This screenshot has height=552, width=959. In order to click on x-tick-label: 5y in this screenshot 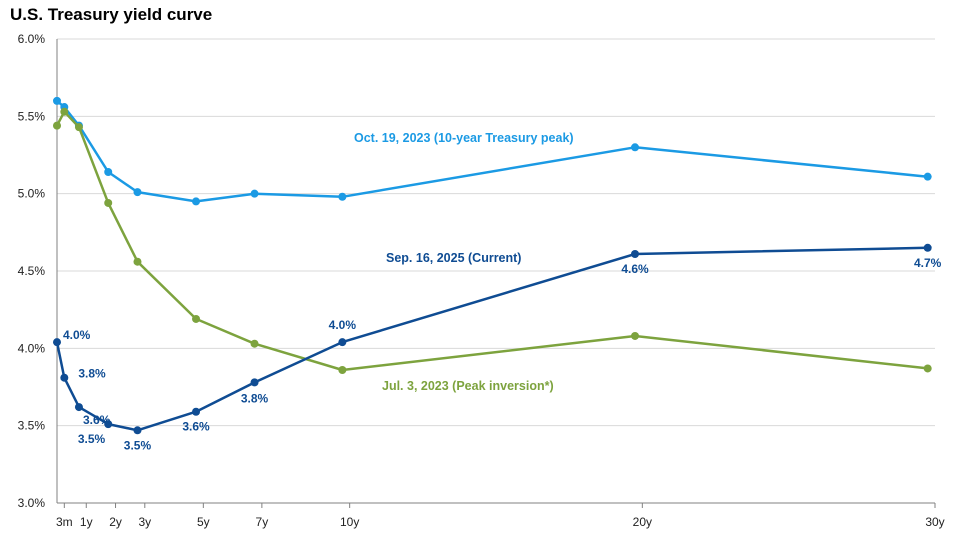, I will do `click(203, 522)`.